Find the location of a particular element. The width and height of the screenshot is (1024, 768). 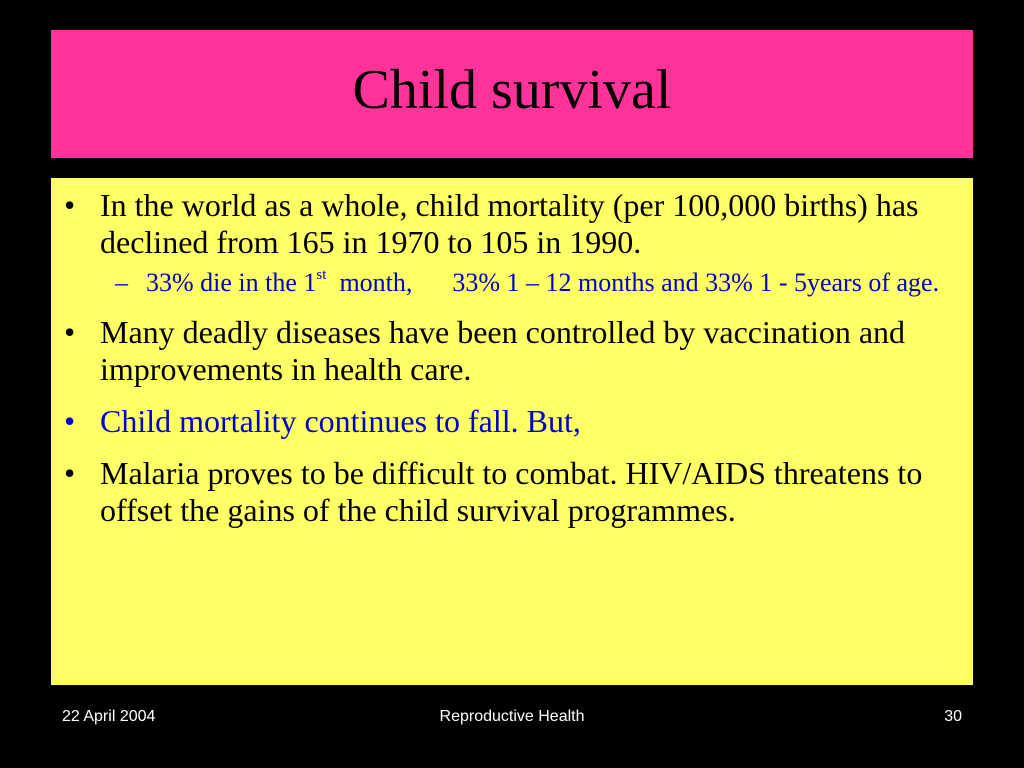

bullet-text: Child mortality continues to fall. But, is located at coordinates (340, 421).